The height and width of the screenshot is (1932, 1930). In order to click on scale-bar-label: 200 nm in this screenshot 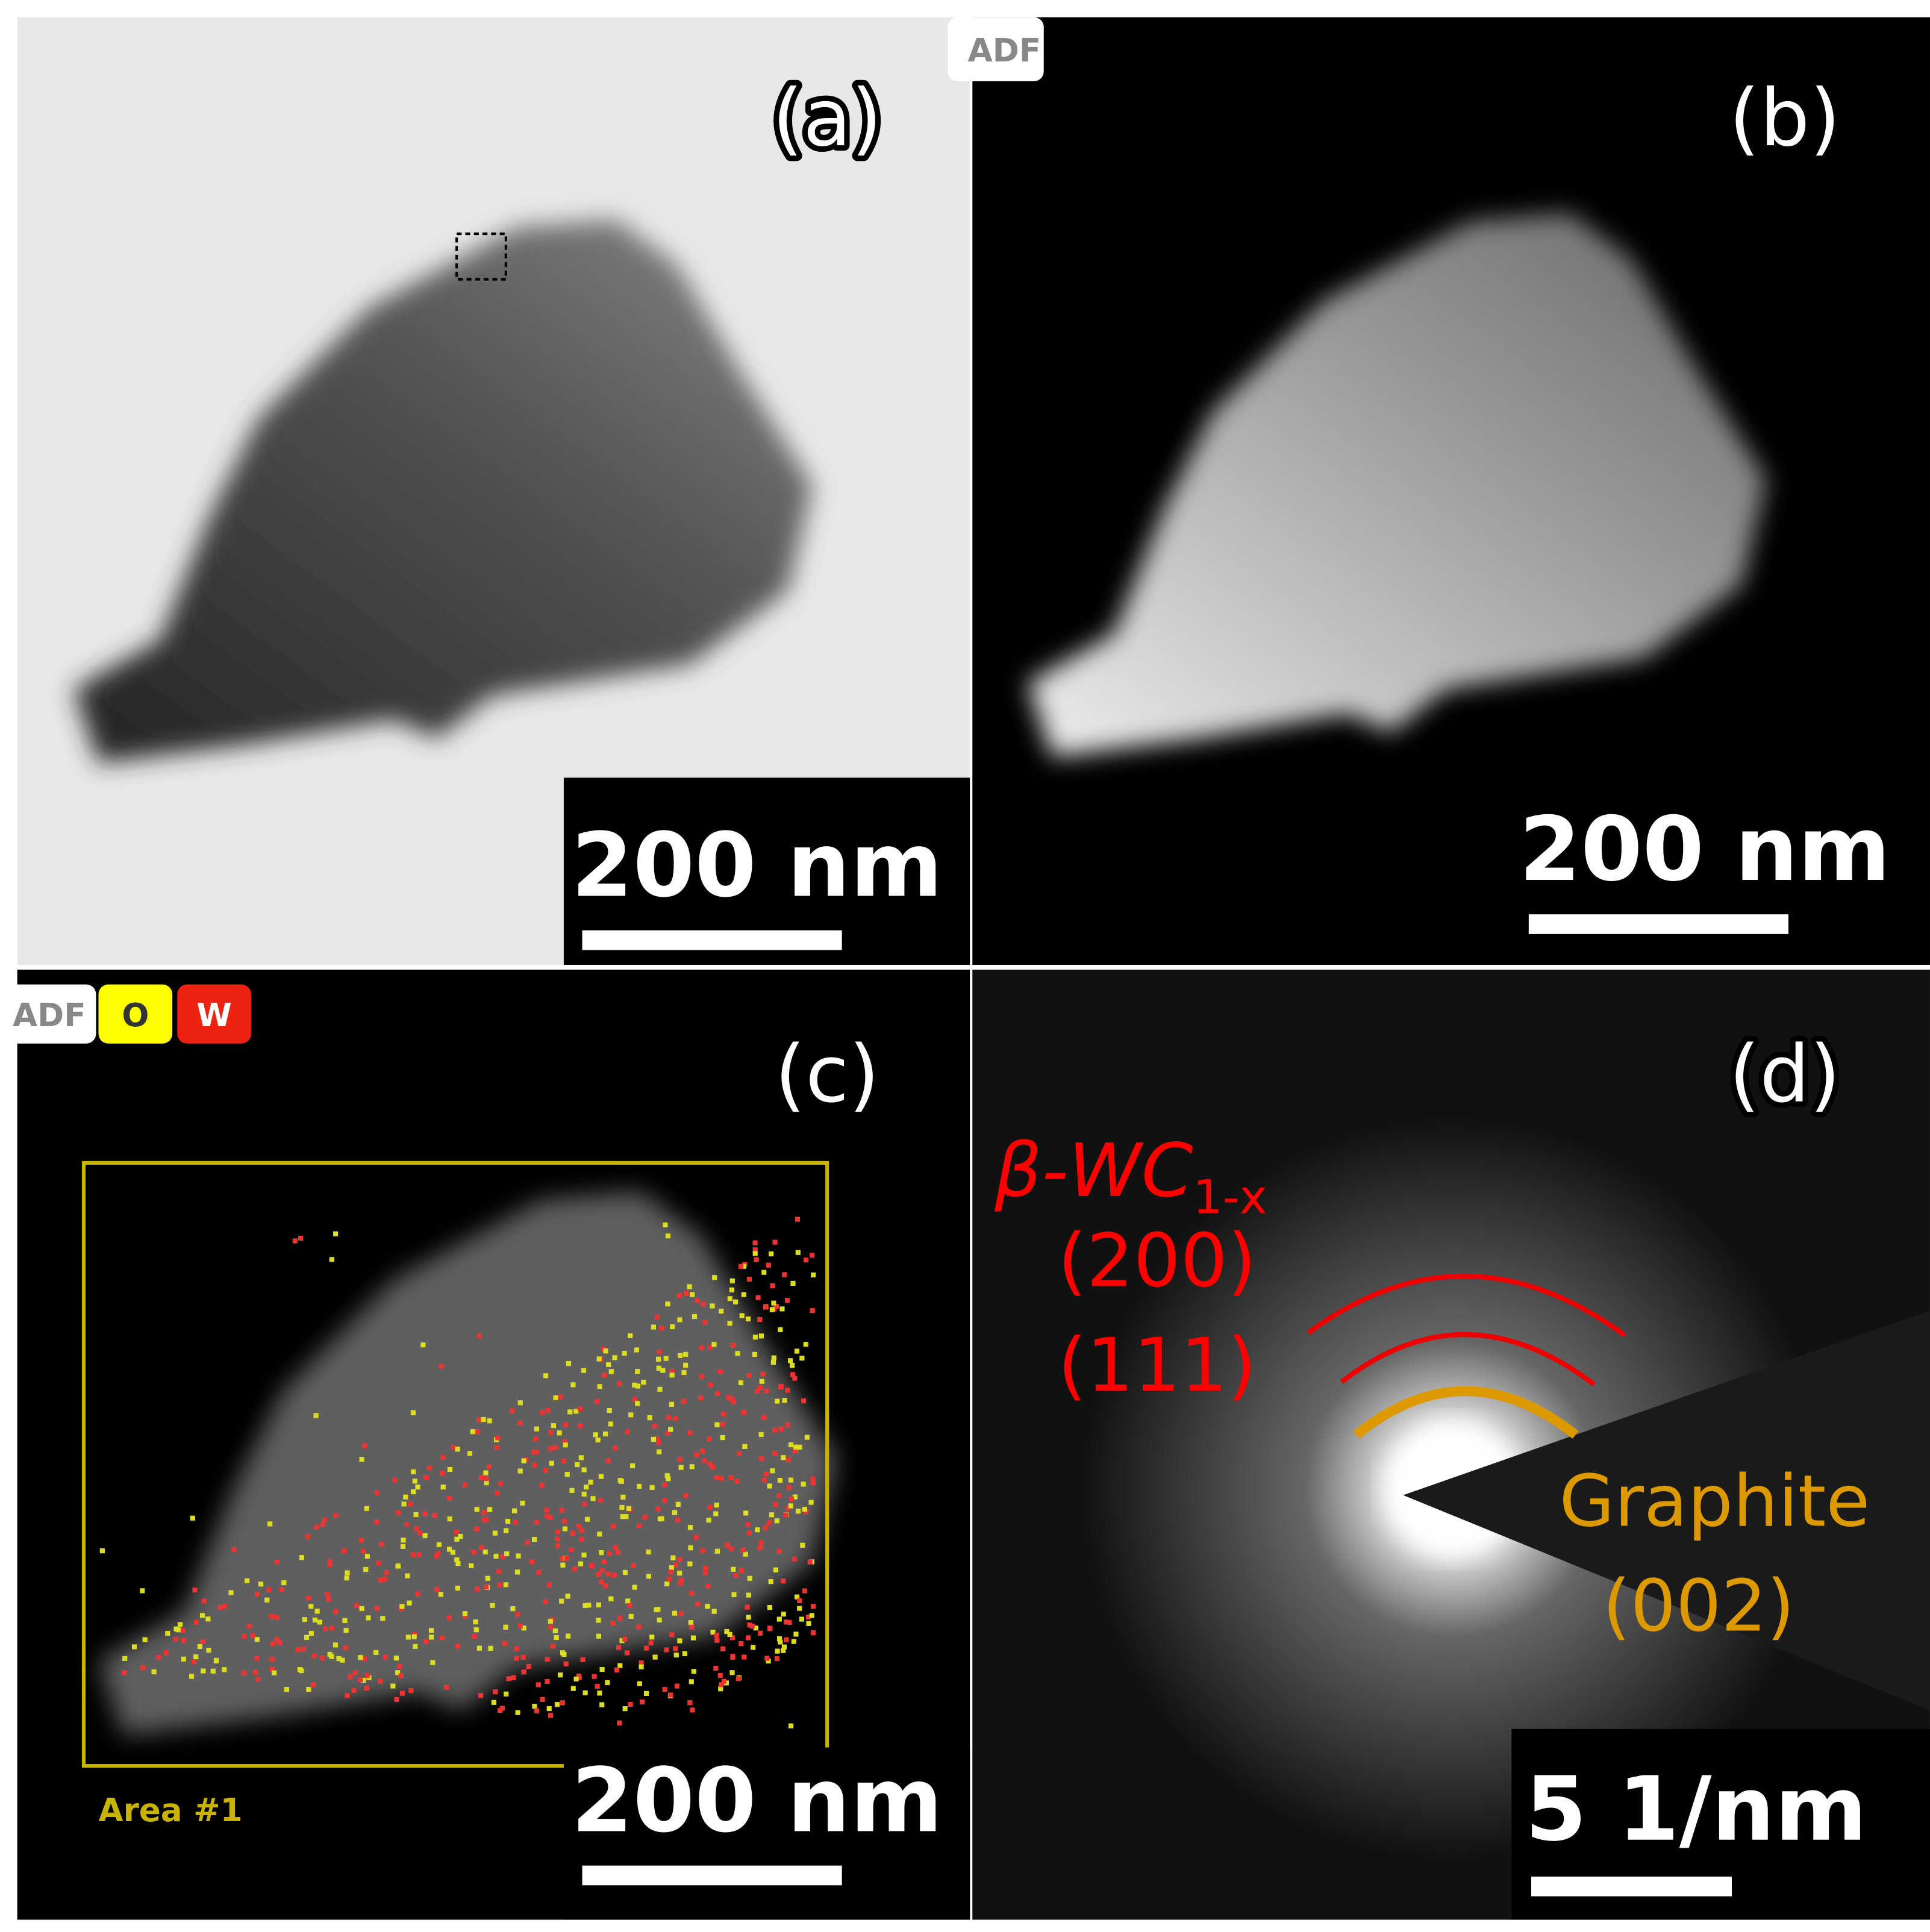, I will do `click(1705, 849)`.